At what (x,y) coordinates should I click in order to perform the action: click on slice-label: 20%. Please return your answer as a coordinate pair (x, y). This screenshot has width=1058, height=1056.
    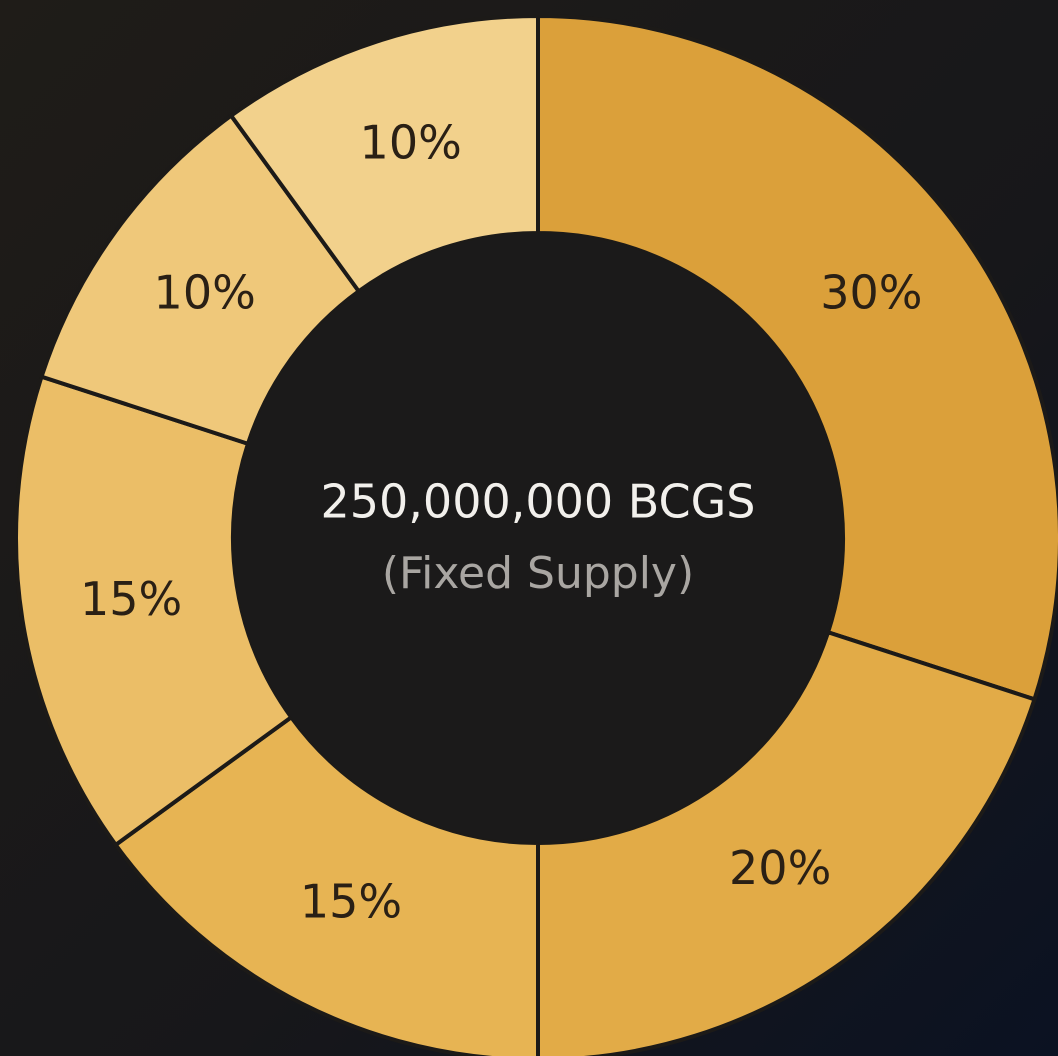
    Looking at the image, I should click on (780, 868).